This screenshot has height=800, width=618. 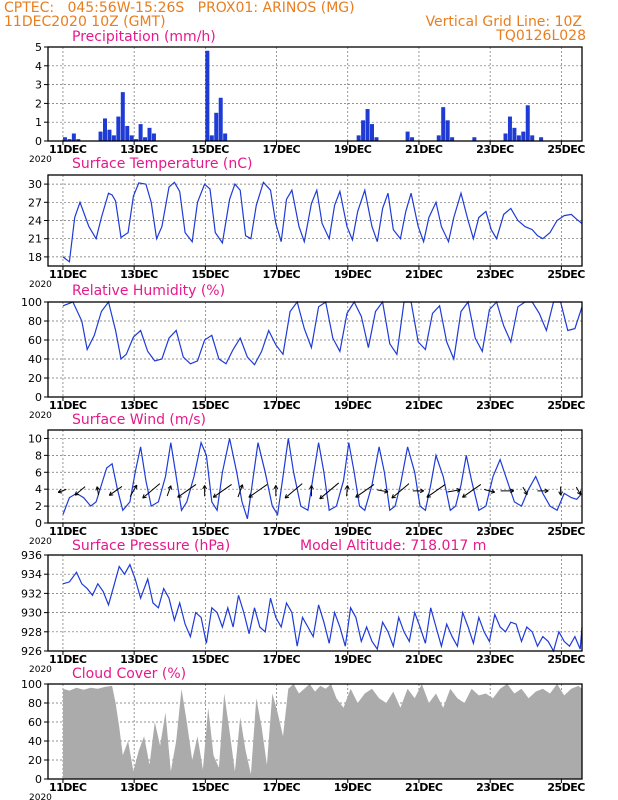 I want to click on series-line, so click(x=322, y=478).